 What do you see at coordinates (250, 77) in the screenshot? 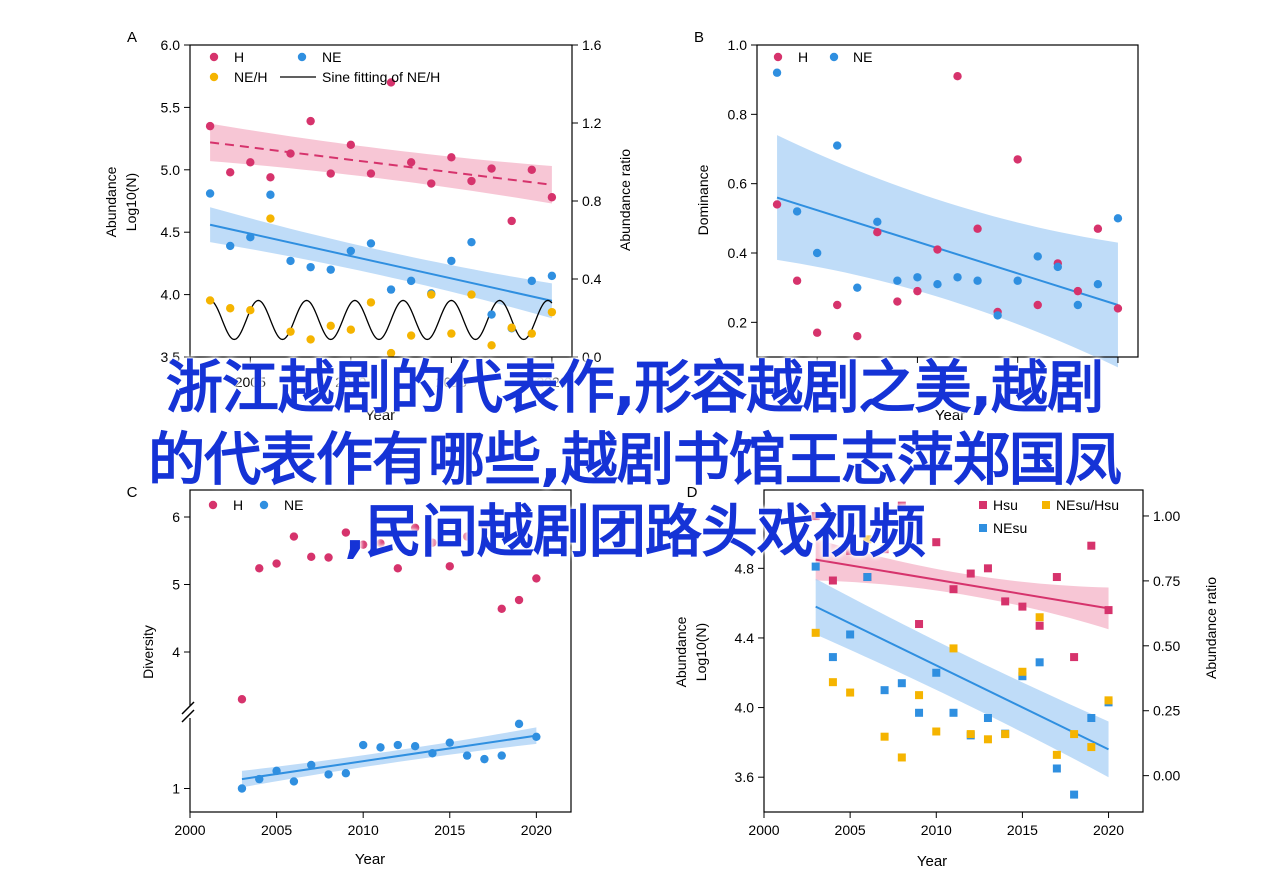
I see `panel-a-legend-neh: NE/H` at bounding box center [250, 77].